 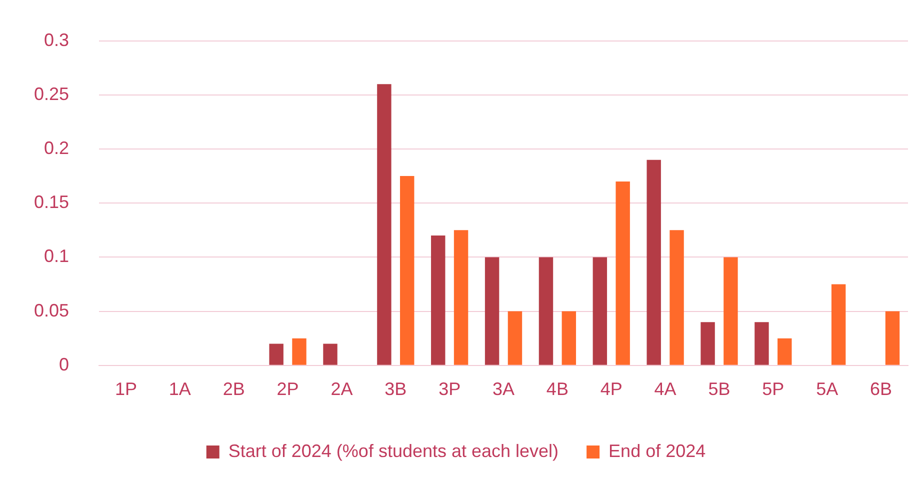 What do you see at coordinates (52, 94) in the screenshot?
I see `y-tick-label: 0.25` at bounding box center [52, 94].